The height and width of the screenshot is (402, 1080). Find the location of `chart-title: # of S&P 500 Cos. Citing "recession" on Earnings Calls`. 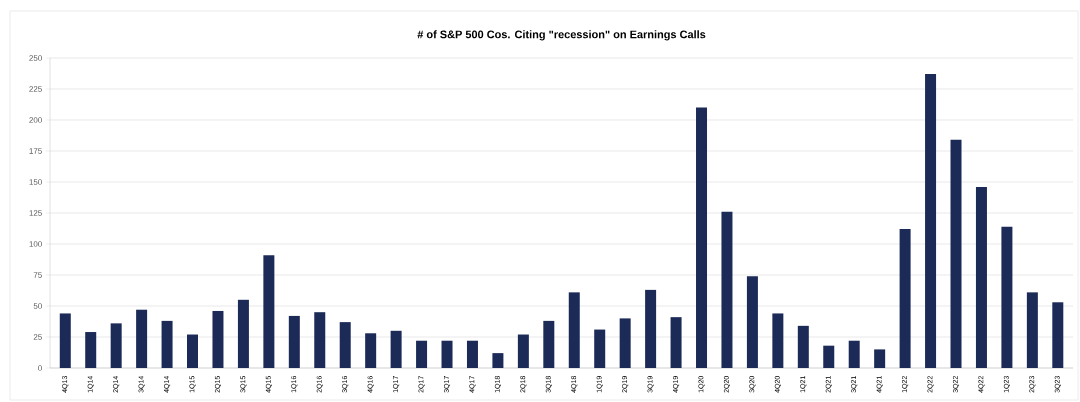

chart-title: # of S&P 500 Cos. Citing "recession" on Earnings Calls is located at coordinates (561, 35).